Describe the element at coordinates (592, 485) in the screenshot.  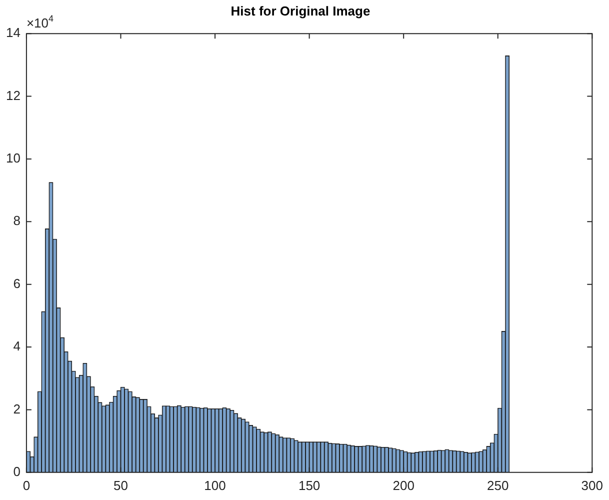
I see `x-tick-label: 300` at that location.